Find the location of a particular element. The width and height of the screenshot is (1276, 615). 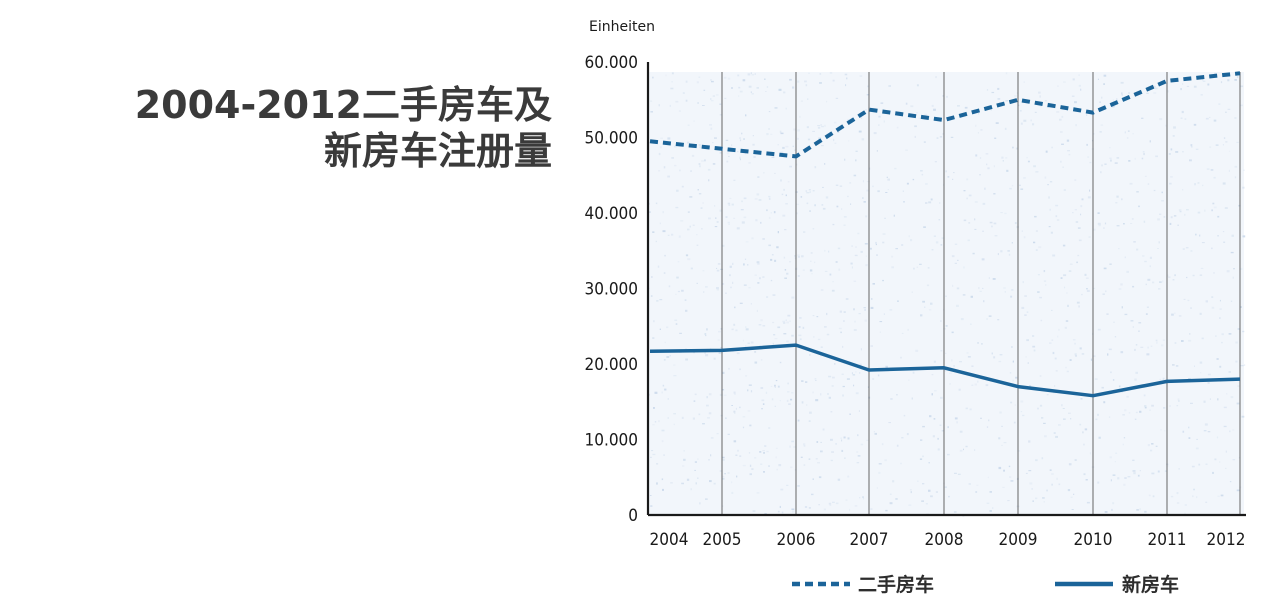

chart-title-line-2: 新房车注册量 is located at coordinates (437, 151).